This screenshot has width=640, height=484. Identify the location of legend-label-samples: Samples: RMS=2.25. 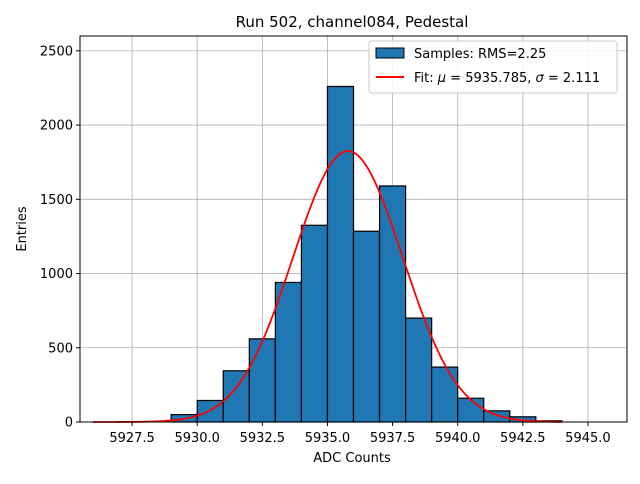
(480, 54).